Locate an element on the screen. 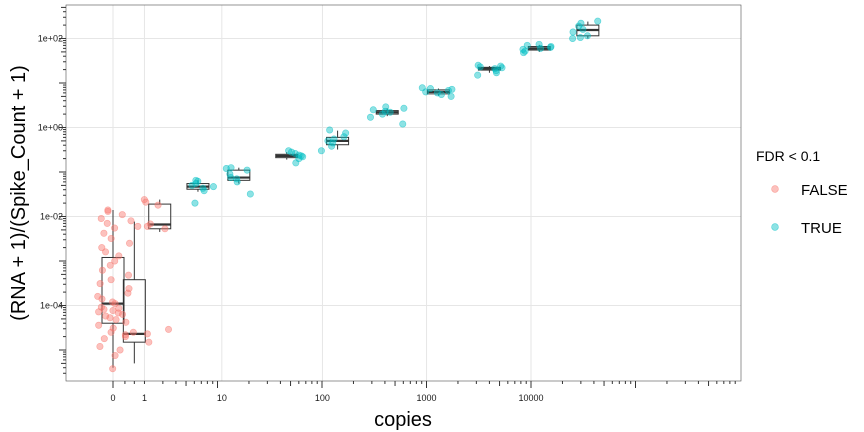  x-tick-label: 0 is located at coordinates (112, 398).